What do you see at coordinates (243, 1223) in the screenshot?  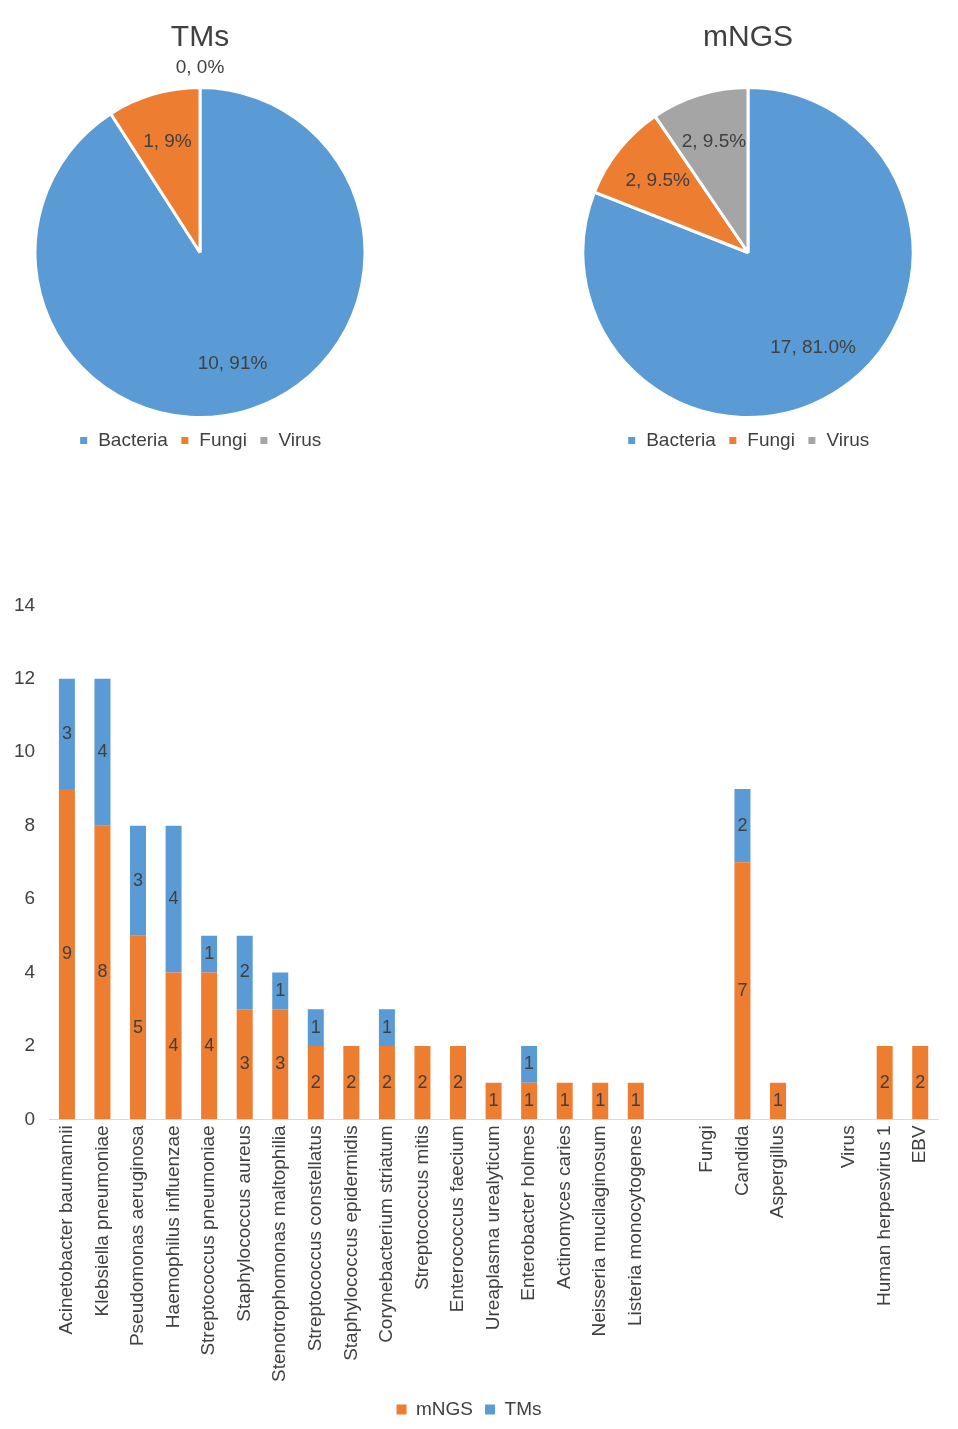 I see `x-tick-label: Staphylococcus aureus` at bounding box center [243, 1223].